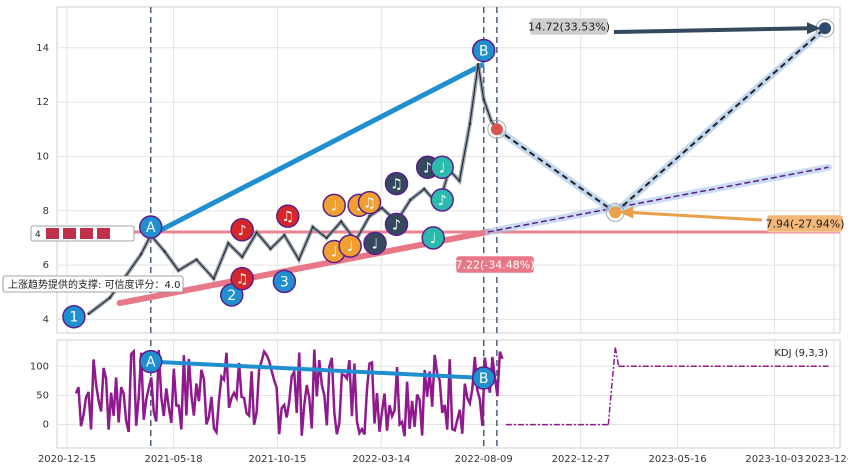  What do you see at coordinates (38, 235) in the screenshot?
I see `legend-stub-text: 4` at bounding box center [38, 235].